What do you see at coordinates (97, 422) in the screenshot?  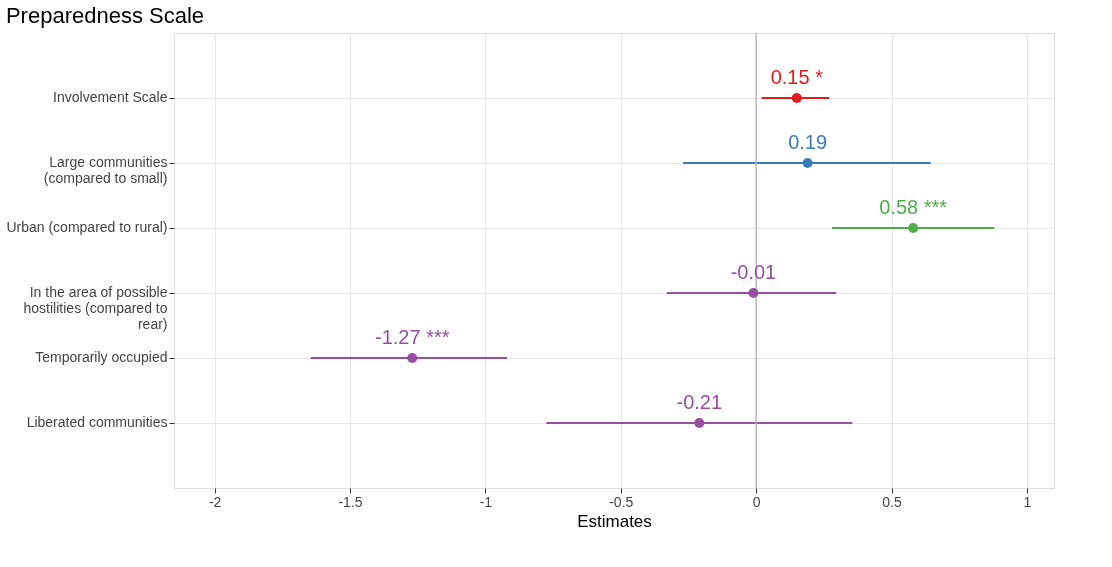 I see `y-tick-label: Liberated communities` at bounding box center [97, 422].